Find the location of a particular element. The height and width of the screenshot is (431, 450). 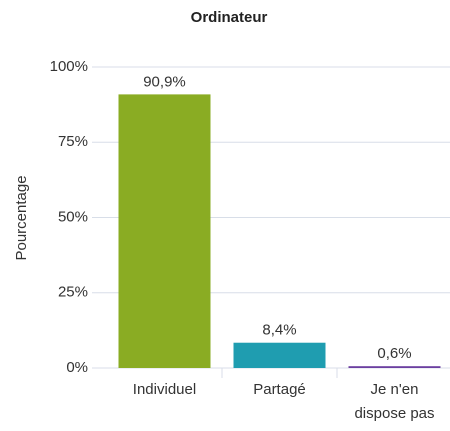

x-tick-label-box: Je n'en dispose pas is located at coordinates (394, 401).